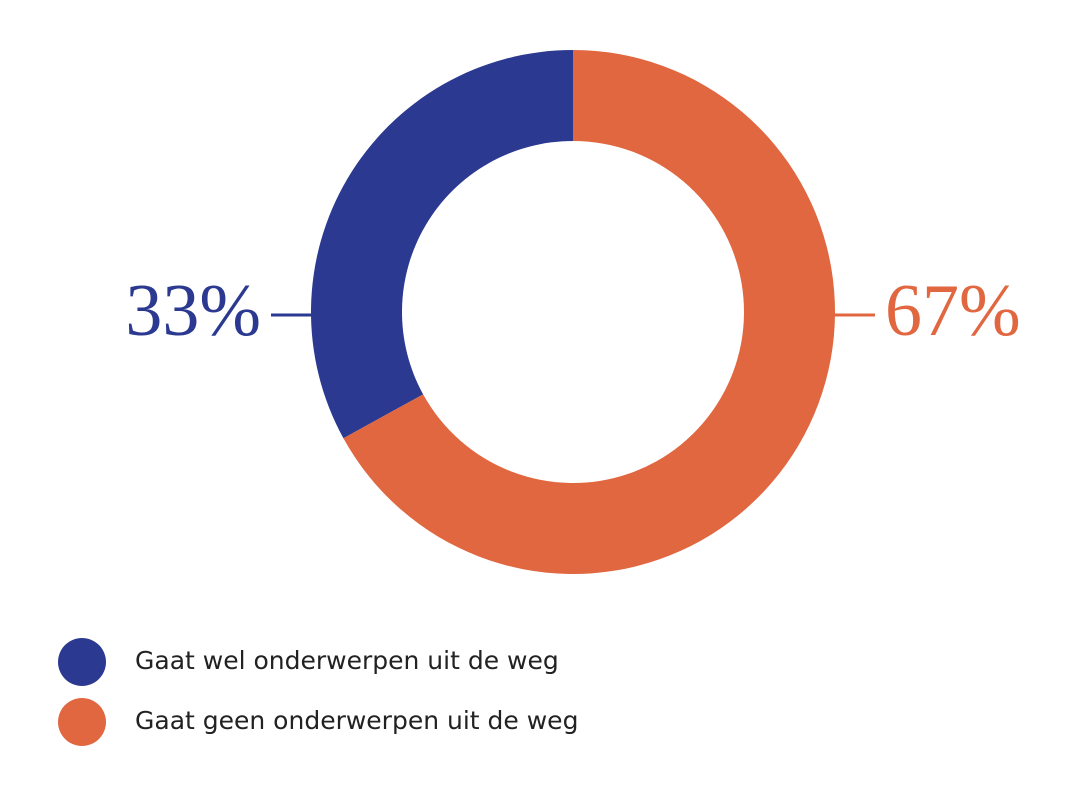 The image size is (1086, 810). What do you see at coordinates (953, 311) in the screenshot?
I see `value-label: 67%` at bounding box center [953, 311].